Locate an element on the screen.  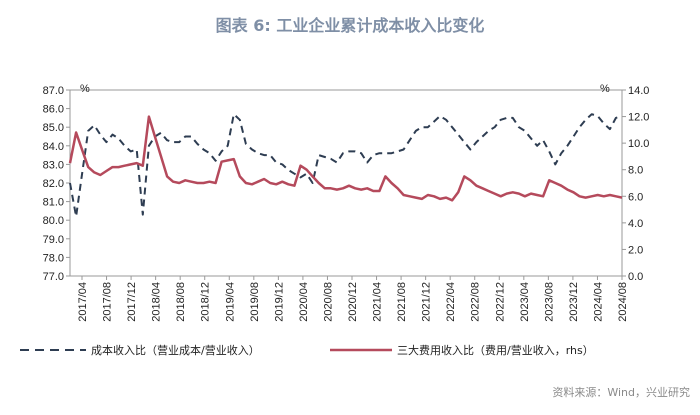
right-y-tick-label: 14.0 is located at coordinates (638, 91).